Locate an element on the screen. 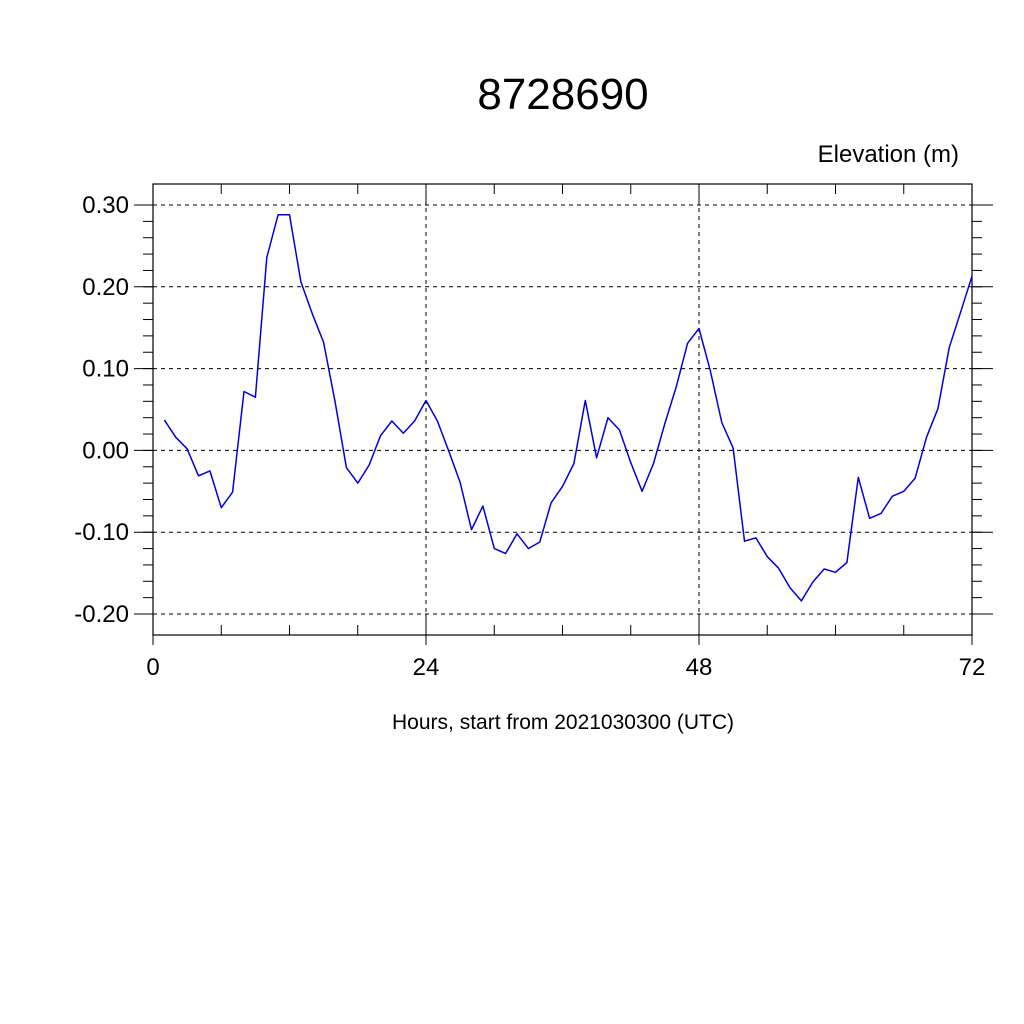 The image size is (1024, 1024). units-label: Elevation (m) is located at coordinates (888, 154).